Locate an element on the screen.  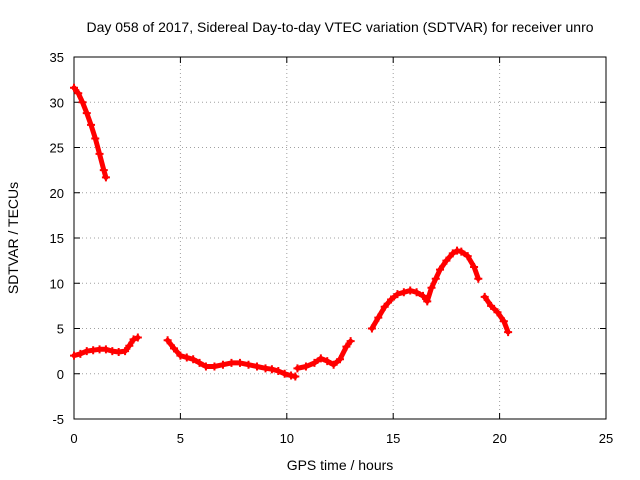
x-tick-label: 25 is located at coordinates (606, 438).